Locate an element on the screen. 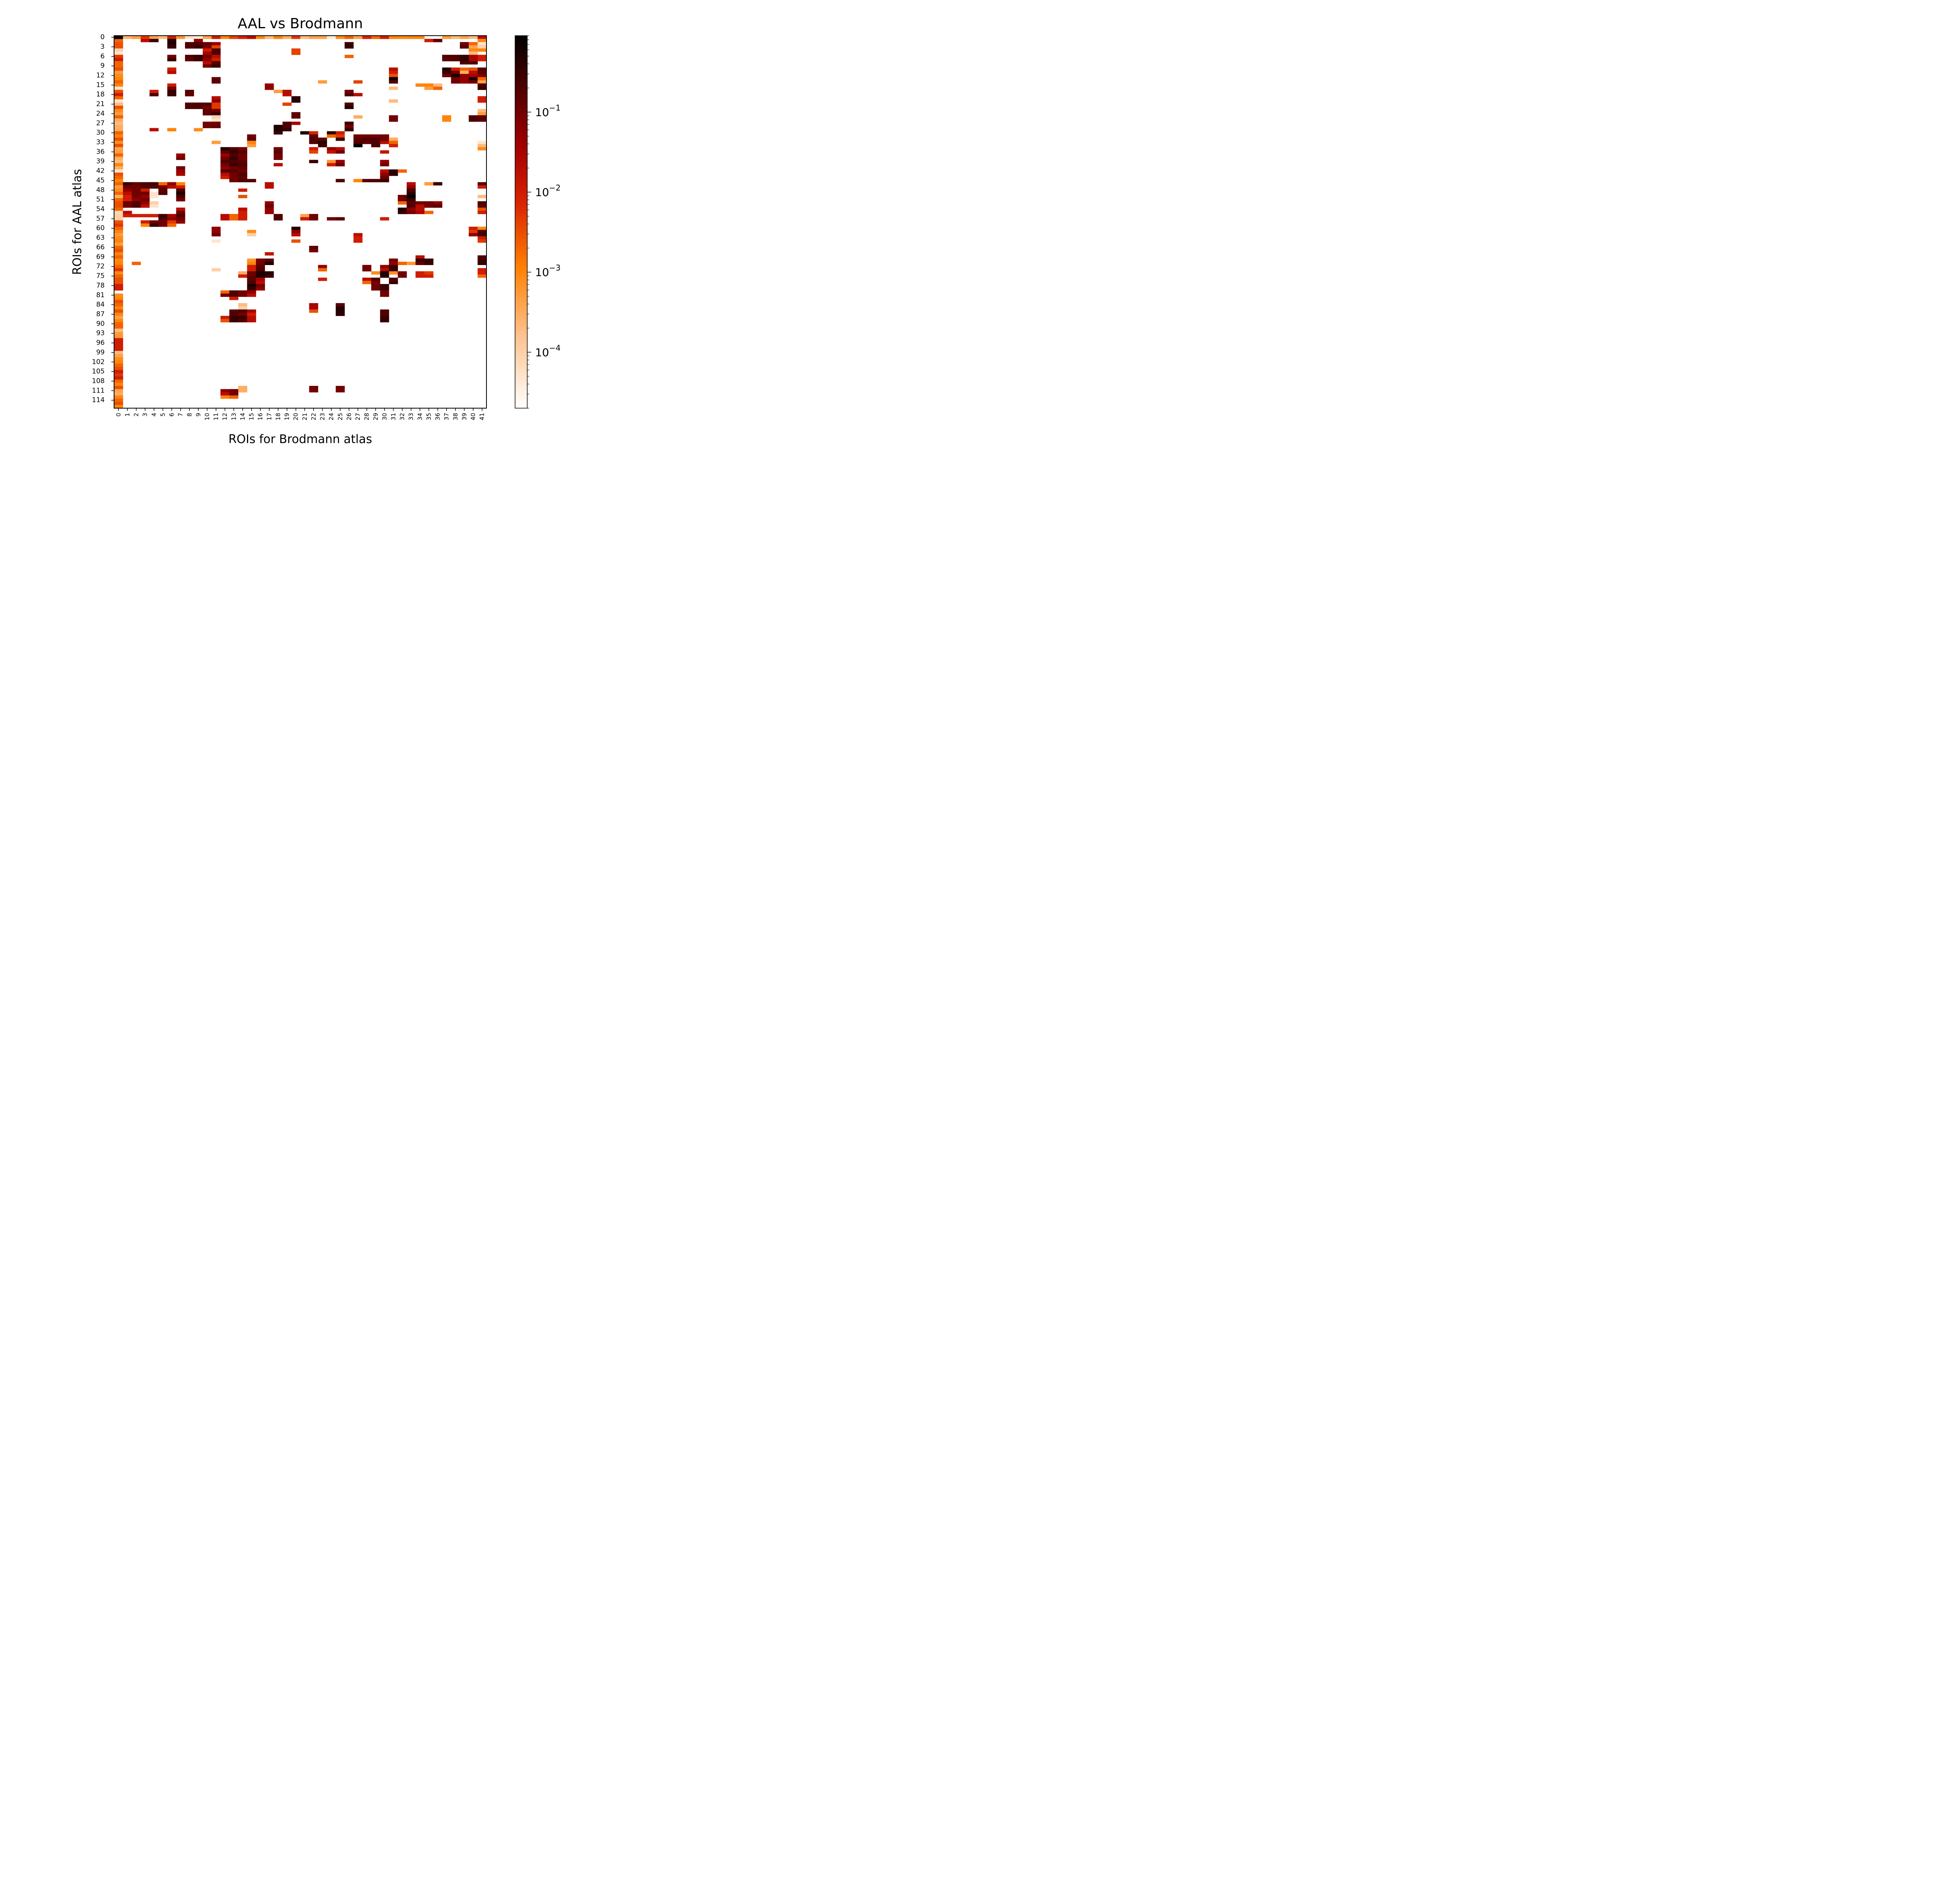 The width and height of the screenshot is (1960, 1882). y-tick-label: 15 is located at coordinates (100, 85).